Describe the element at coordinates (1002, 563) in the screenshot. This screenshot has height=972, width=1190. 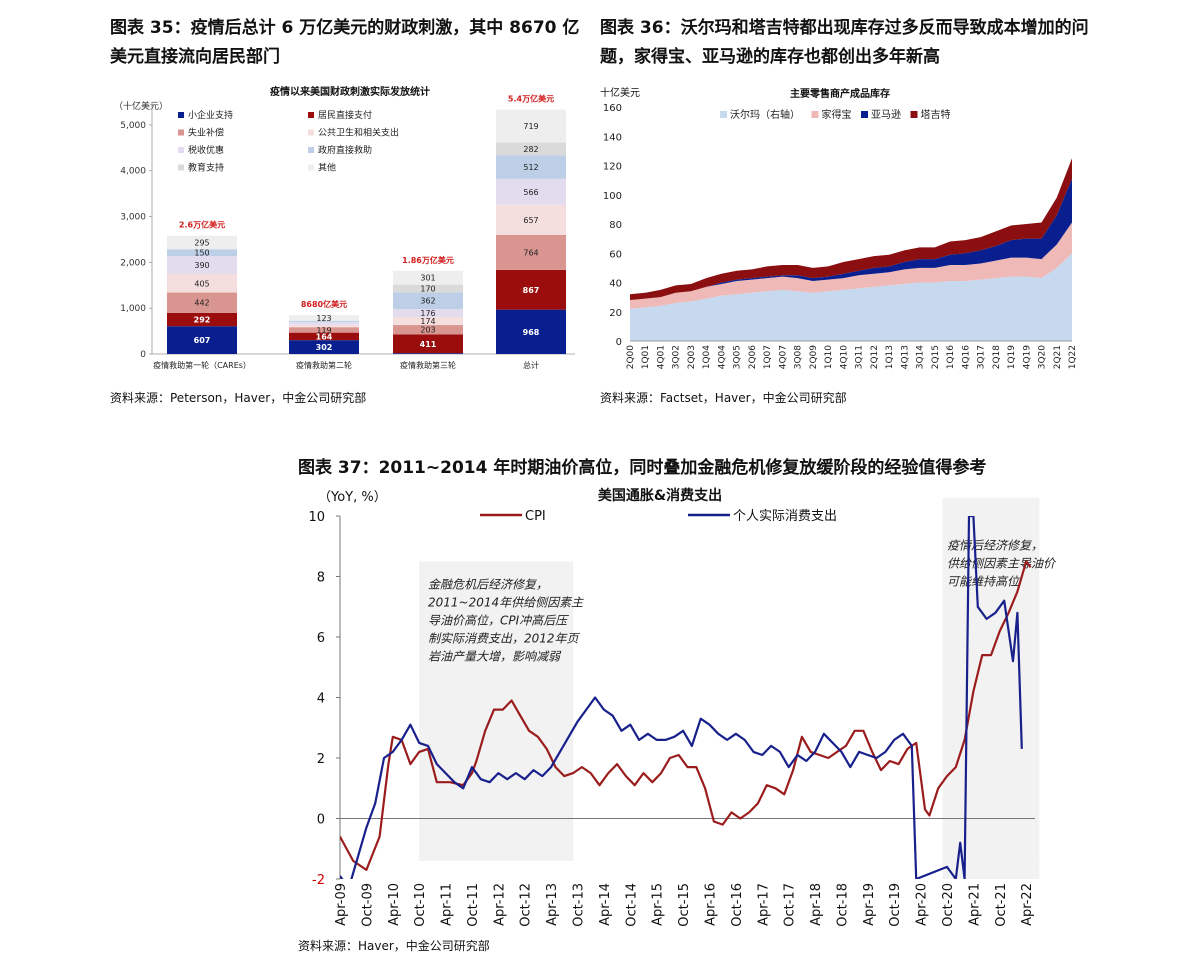
I see `chart37-annotation-line: 供给侧因素主导油价` at that location.